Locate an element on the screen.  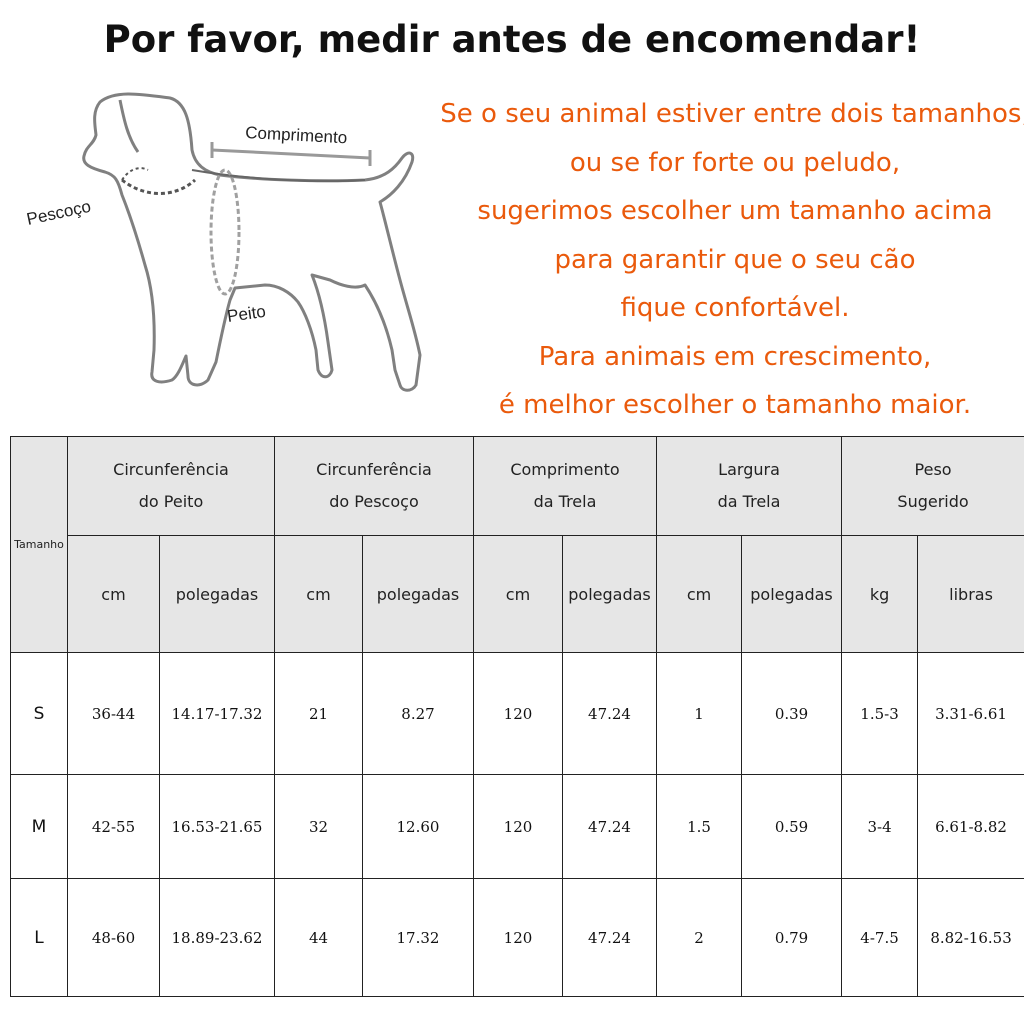
group-header-weight: Peso Sugerido is located at coordinates (932, 486).